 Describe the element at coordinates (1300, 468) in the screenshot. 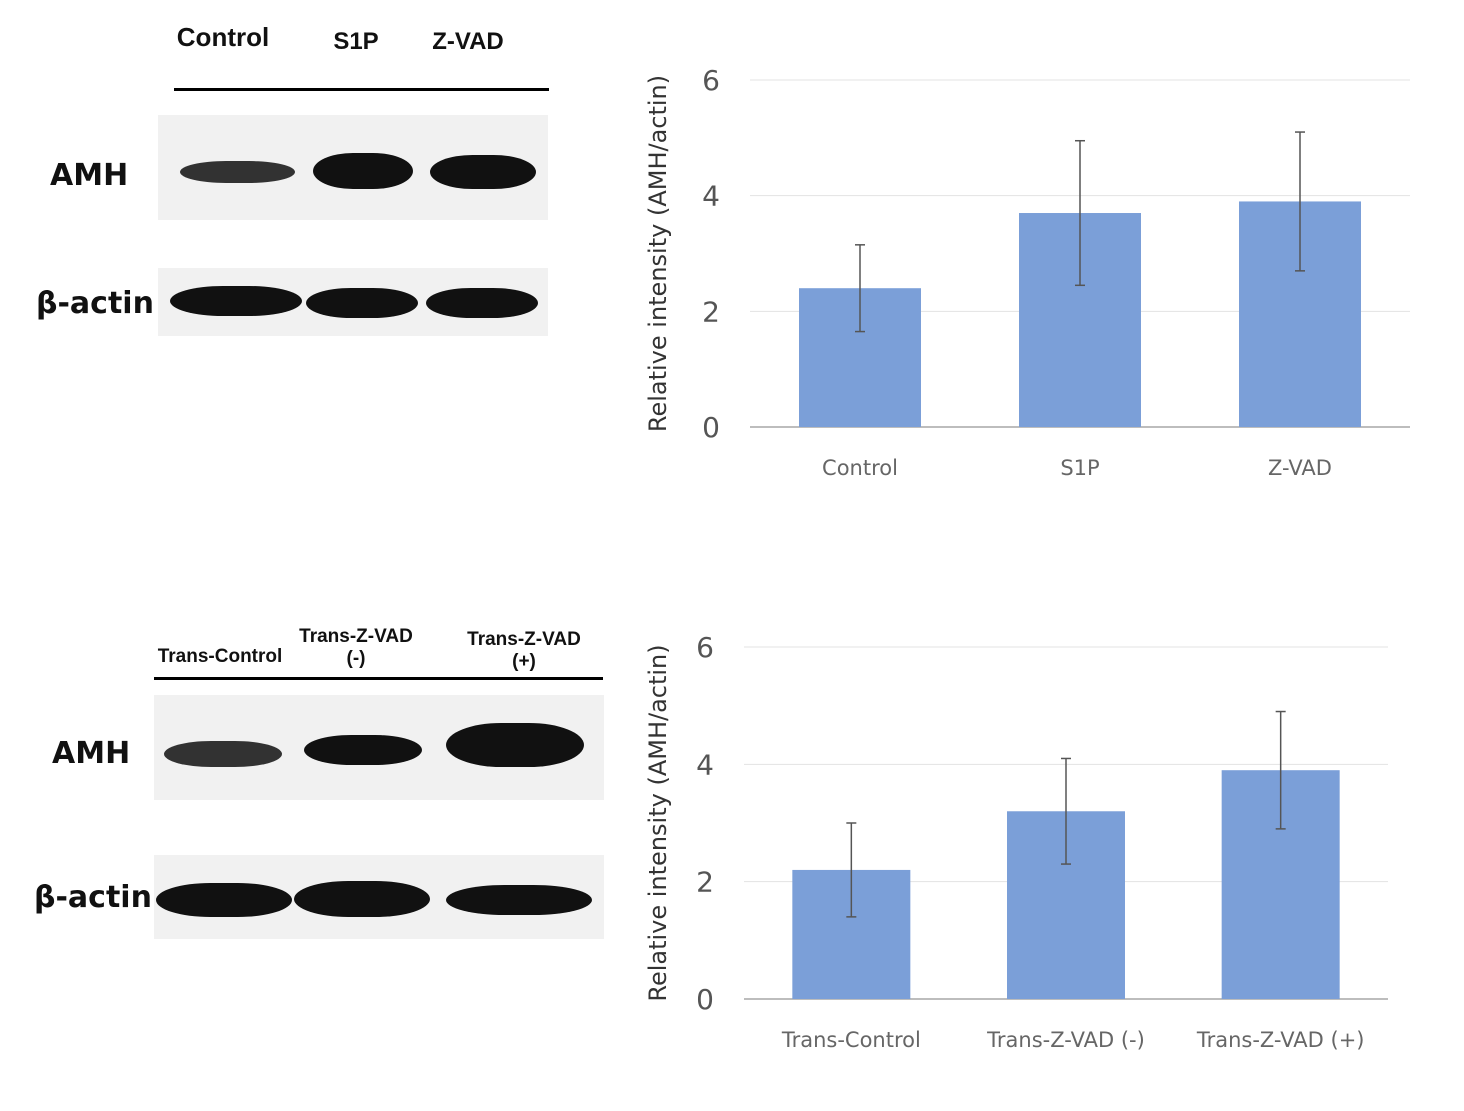

I see `x-tick-label: Z-VAD` at that location.